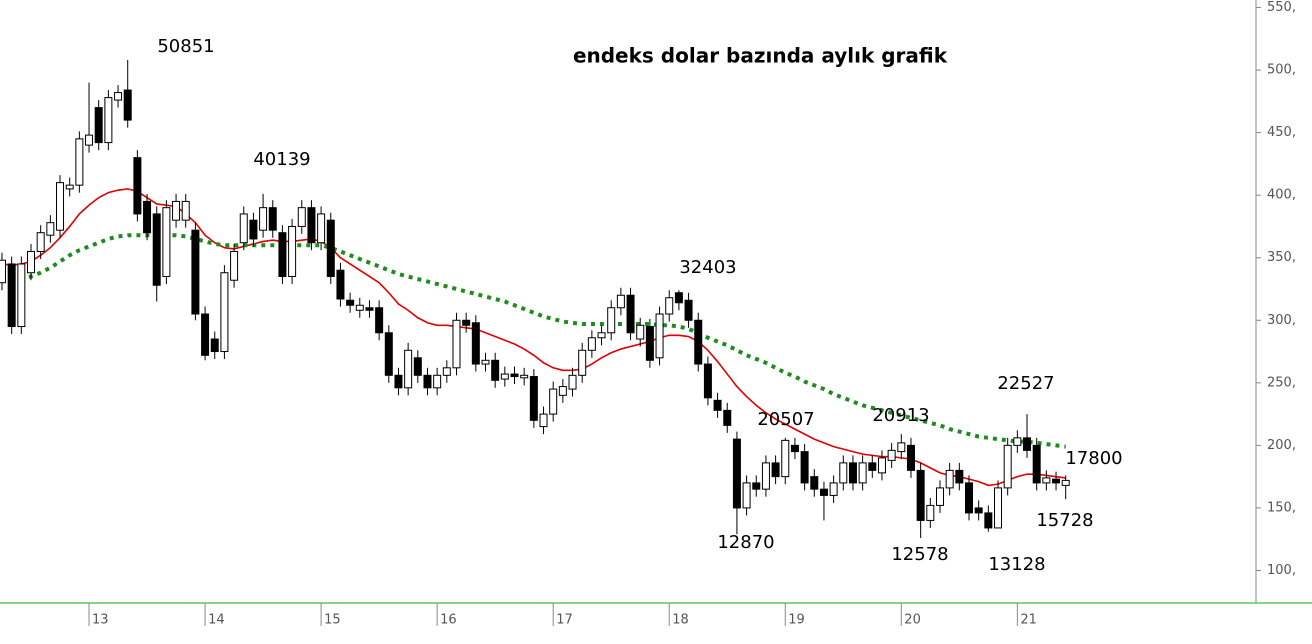  I want to click on x-tick-label: 13, so click(100, 620).